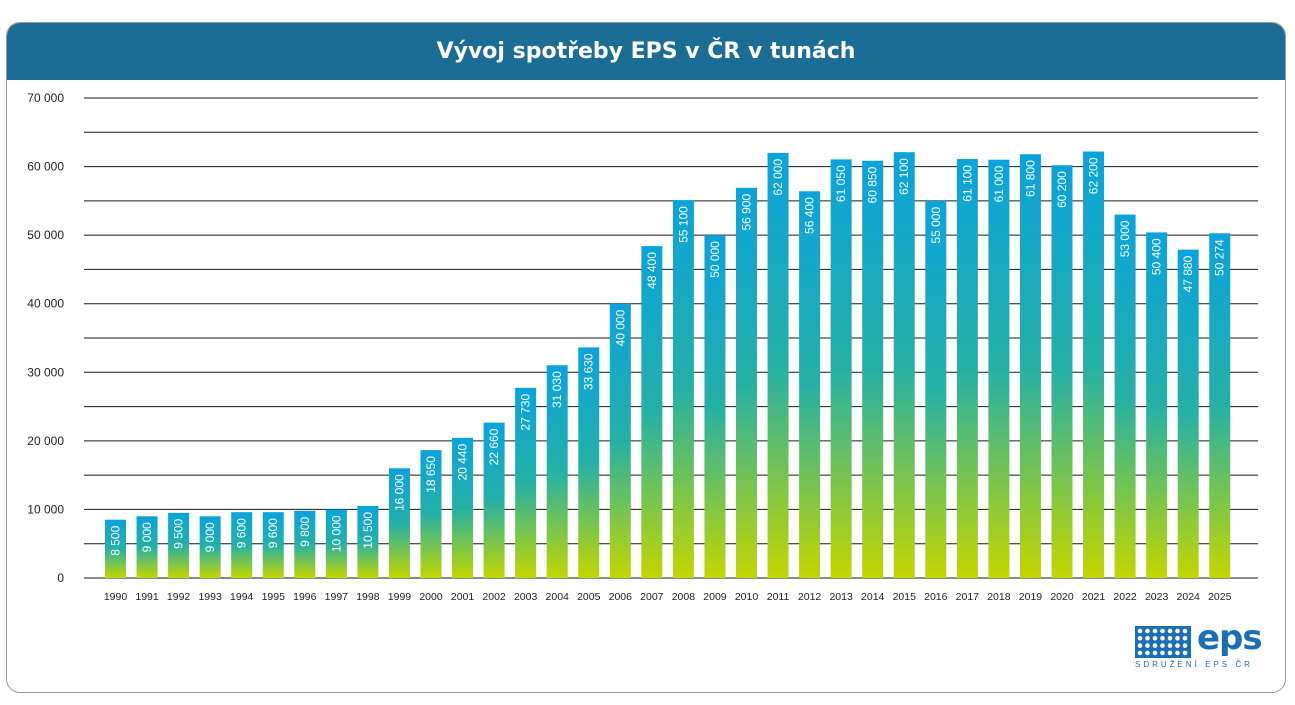 Image resolution: width=1295 pixels, height=705 pixels. What do you see at coordinates (1199, 644) in the screenshot?
I see `eps-logo: eps SDRUŽENÍ EPS ČR` at bounding box center [1199, 644].